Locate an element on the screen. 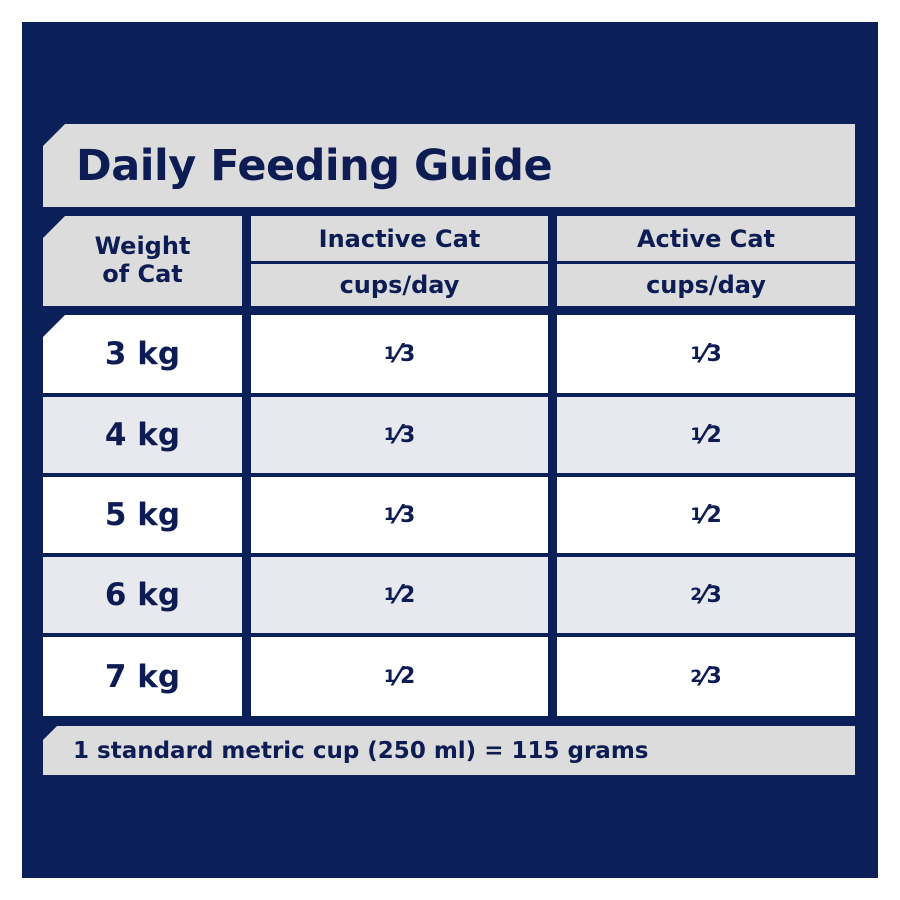 This screenshot has width=900, height=900. header-active-unit: cups/day is located at coordinates (706, 285).